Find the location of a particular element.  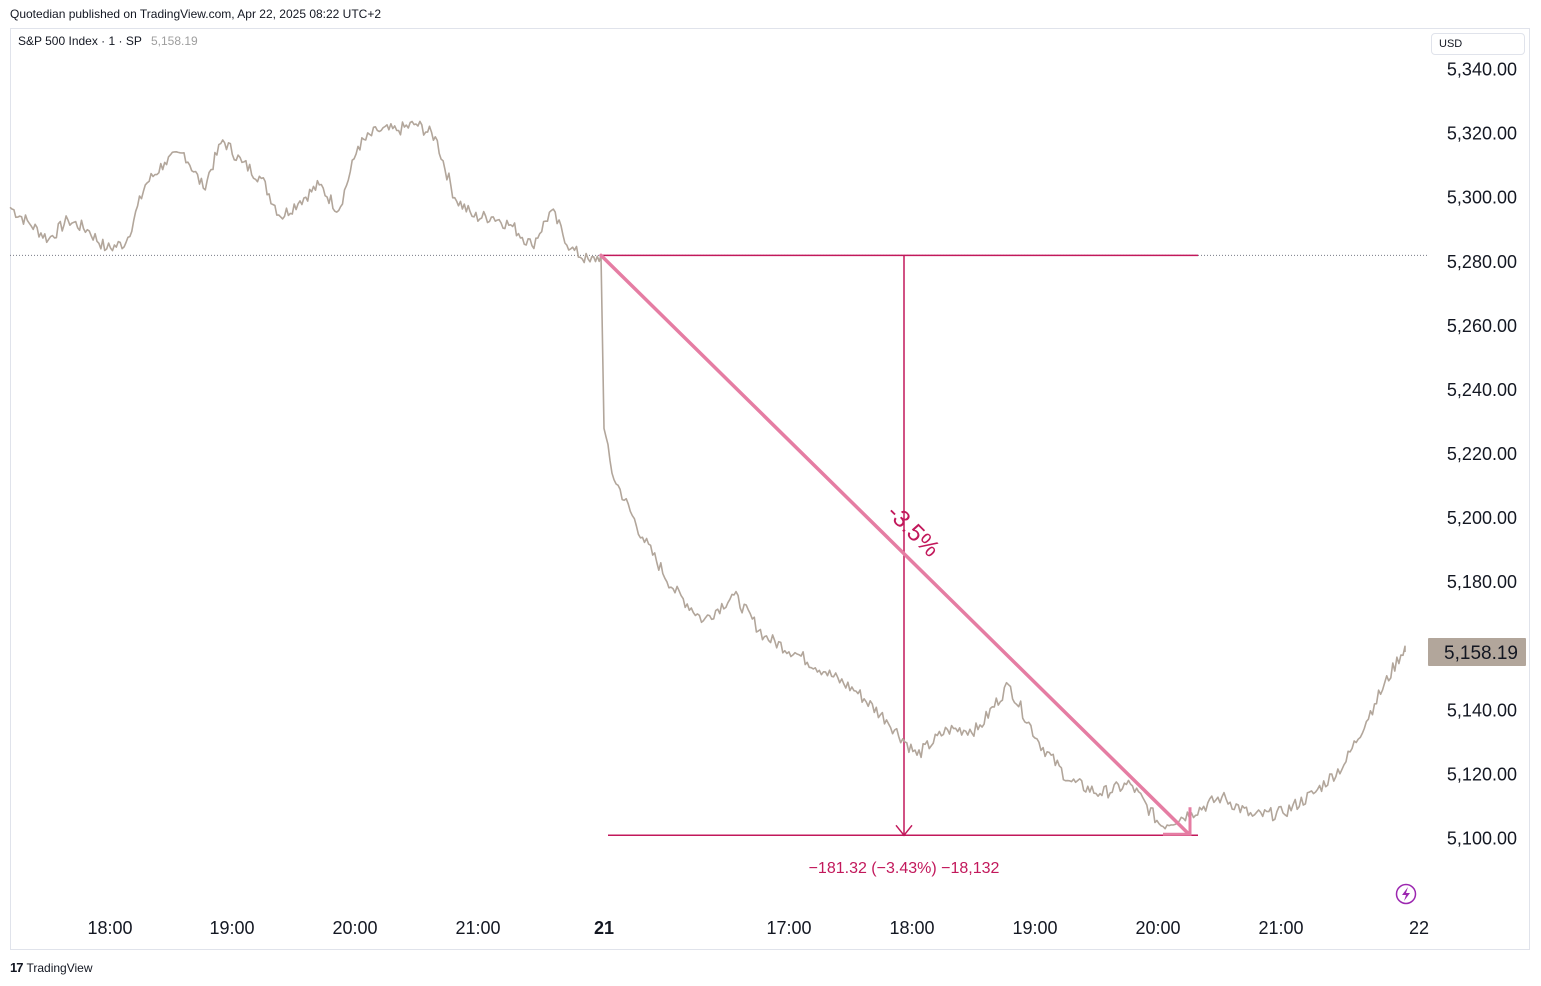

currency-selector: USD is located at coordinates (1478, 44).